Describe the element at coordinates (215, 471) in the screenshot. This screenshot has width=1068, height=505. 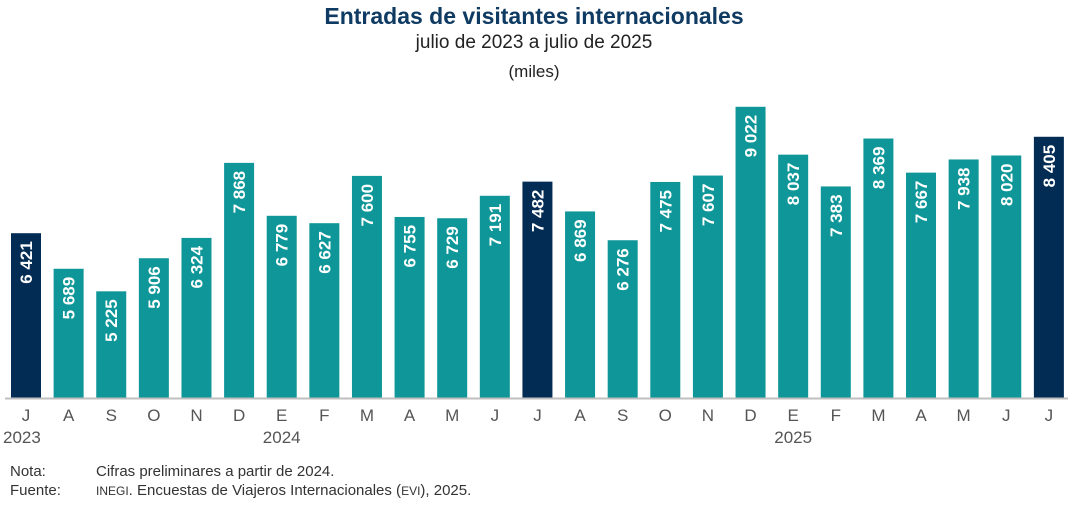
I see `nota-text: Cifras preliminares a partir de 2024.` at that location.